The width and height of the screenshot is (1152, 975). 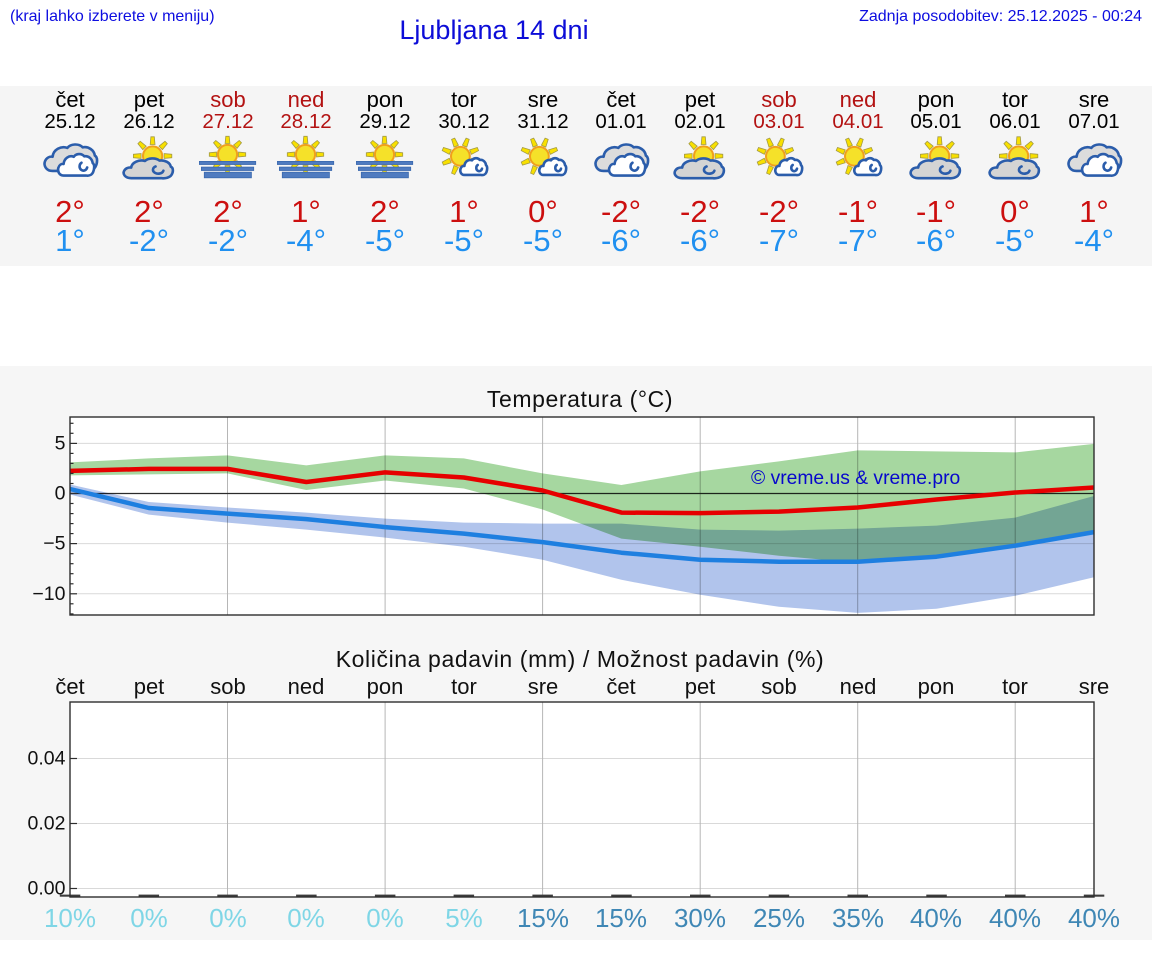 What do you see at coordinates (54, 544) in the screenshot?
I see `svg-text: −5` at bounding box center [54, 544].